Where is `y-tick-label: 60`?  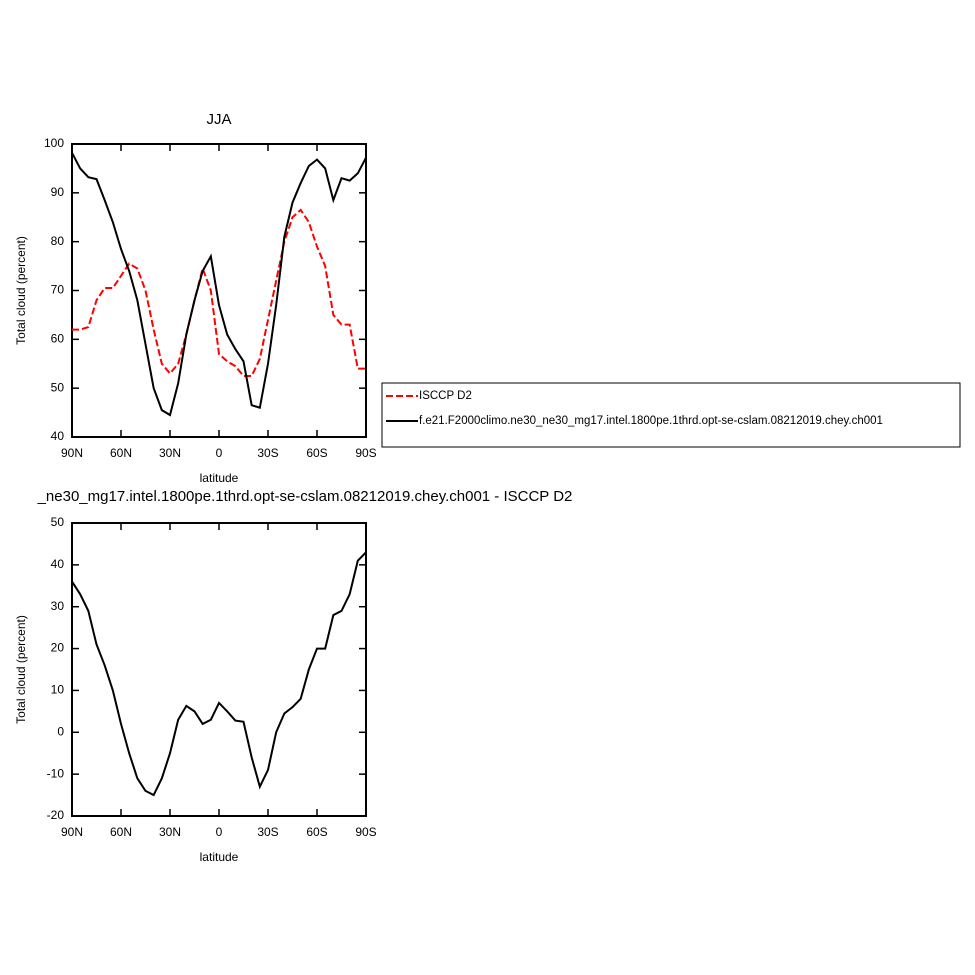 y-tick-label: 60 is located at coordinates (58, 339).